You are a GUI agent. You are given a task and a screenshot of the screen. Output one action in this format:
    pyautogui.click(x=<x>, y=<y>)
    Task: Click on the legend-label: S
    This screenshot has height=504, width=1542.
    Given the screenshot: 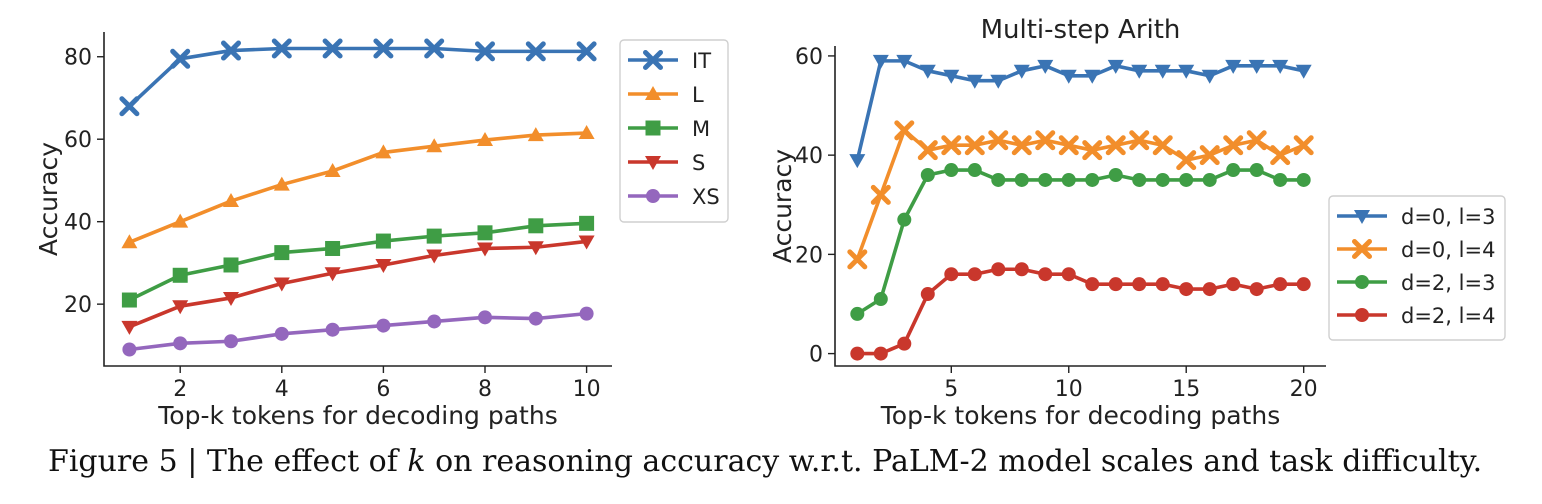 What is the action you would take?
    pyautogui.click(x=698, y=163)
    